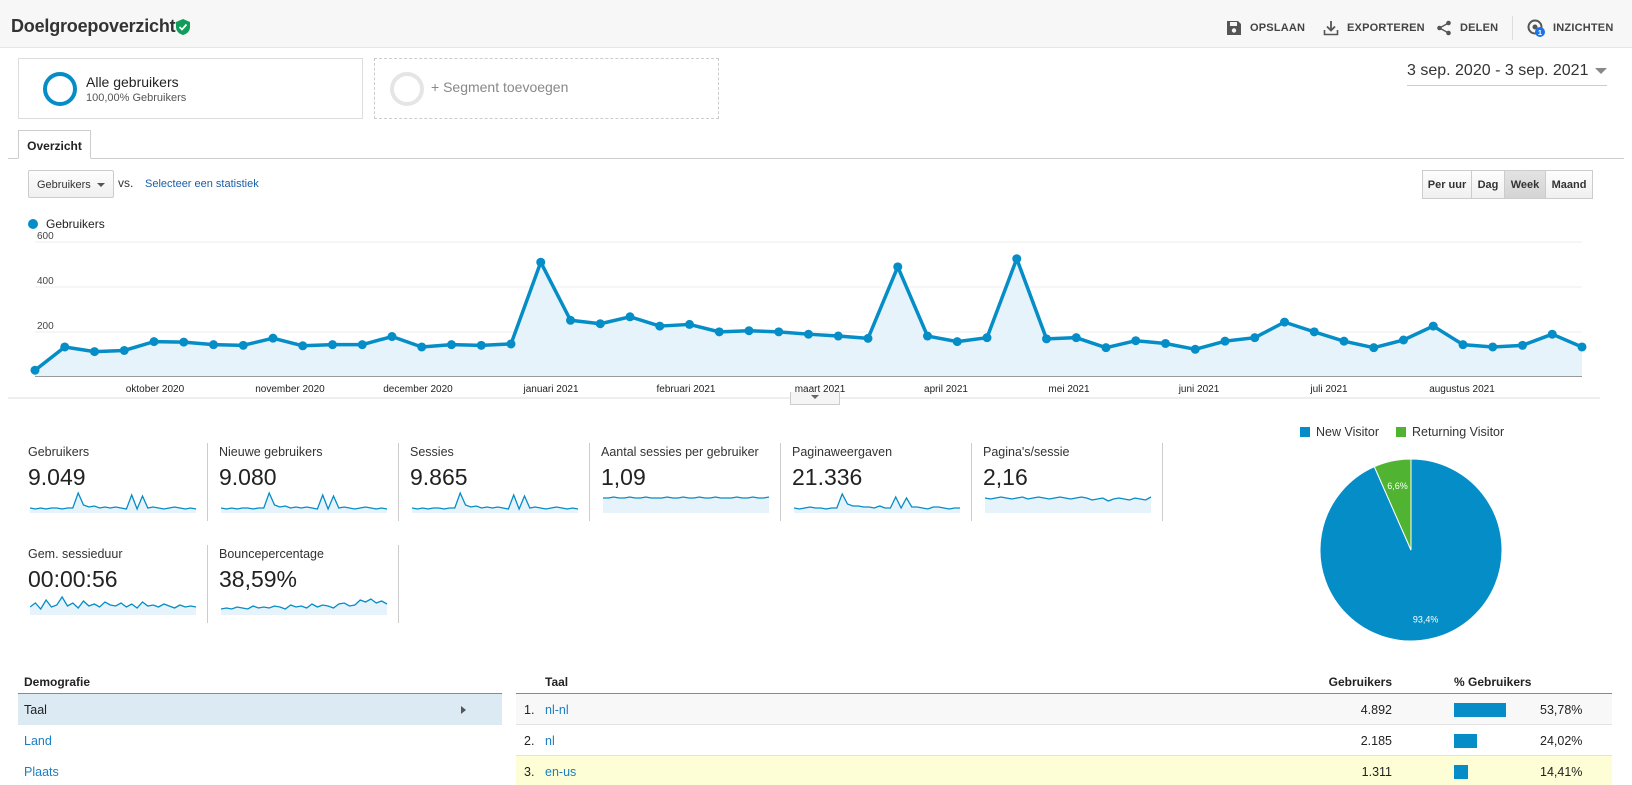 This screenshot has height=785, width=1632. What do you see at coordinates (290, 389) in the screenshot?
I see `x-tick-label: november 2020` at bounding box center [290, 389].